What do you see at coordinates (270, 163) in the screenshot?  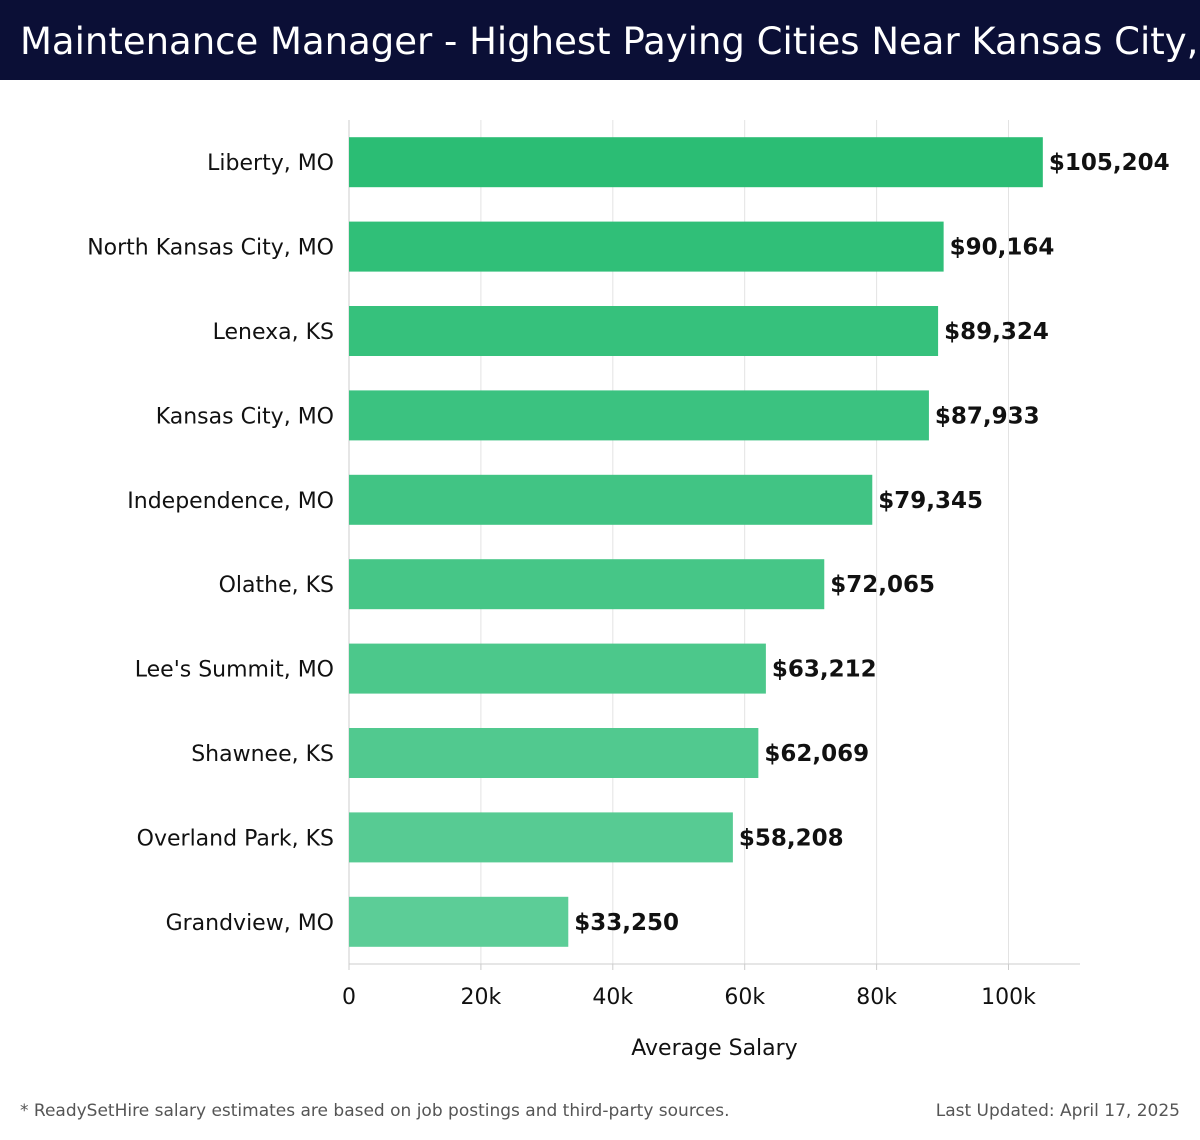 I see `category-label: Liberty, MO` at bounding box center [270, 163].